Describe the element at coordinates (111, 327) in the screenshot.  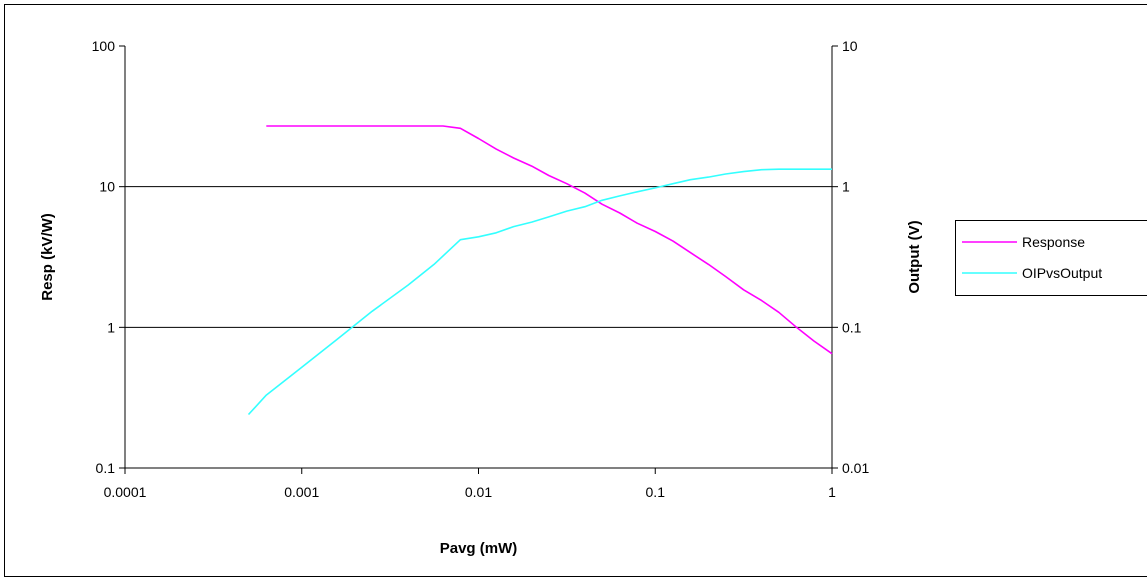
I see `y-tick-label: 1` at that location.